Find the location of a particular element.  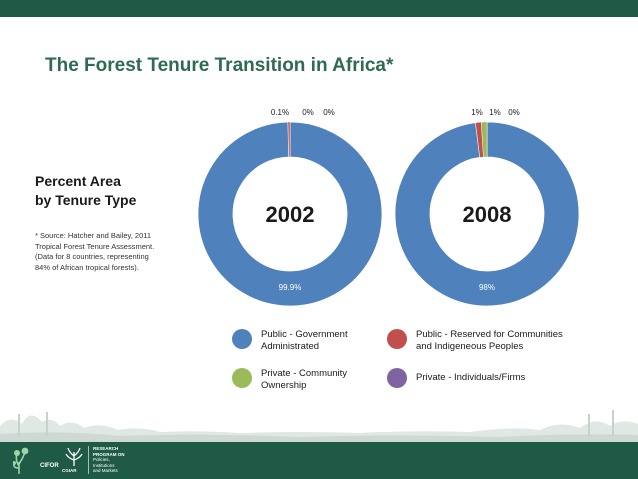

cifor-logo-text: CIFOR is located at coordinates (49, 466).